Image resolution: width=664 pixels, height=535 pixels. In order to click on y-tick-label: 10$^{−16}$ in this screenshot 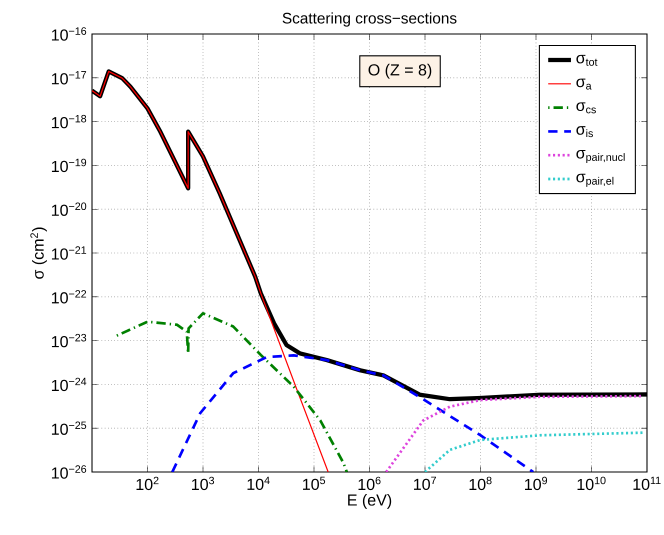, I will do `click(69, 34)`.